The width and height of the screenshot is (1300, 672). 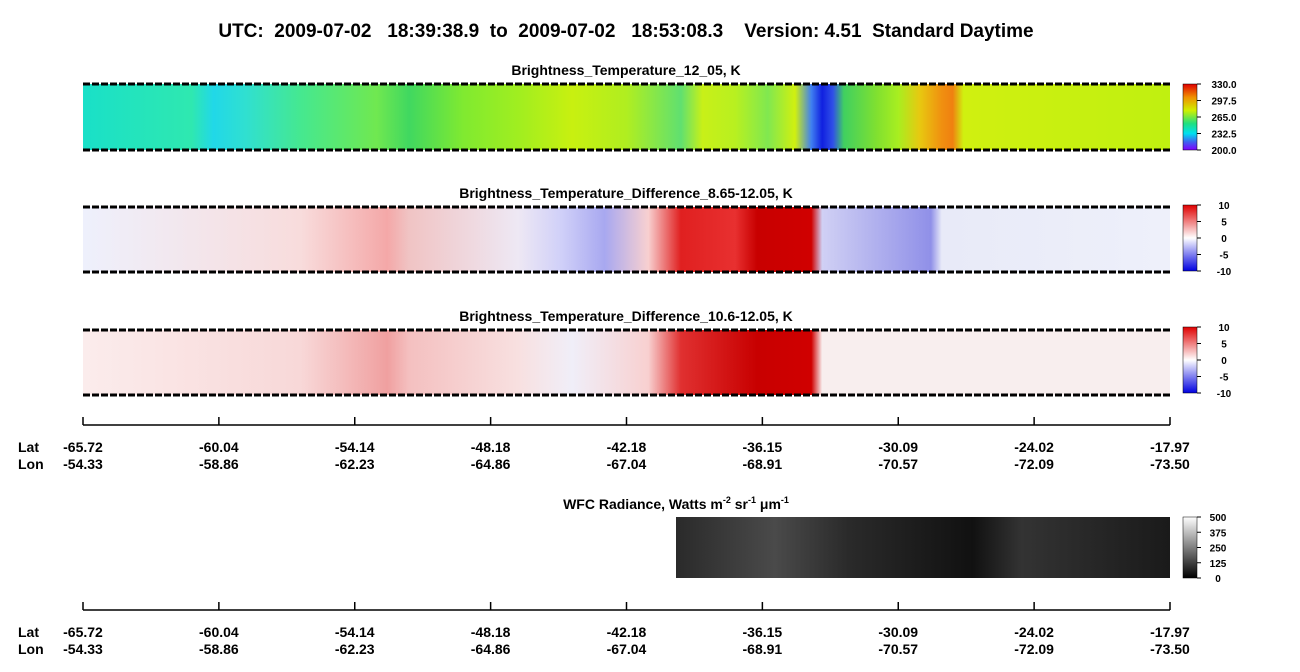 What do you see at coordinates (1223, 85) in the screenshot?
I see `colorbar-label: 330.0` at bounding box center [1223, 85].